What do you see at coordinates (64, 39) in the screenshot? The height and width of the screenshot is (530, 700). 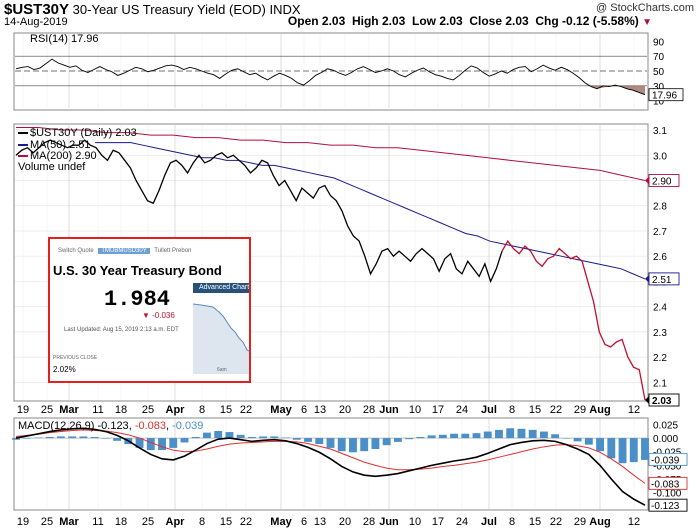 I see `rsi-legend: RSI(14) 17.96` at bounding box center [64, 39].